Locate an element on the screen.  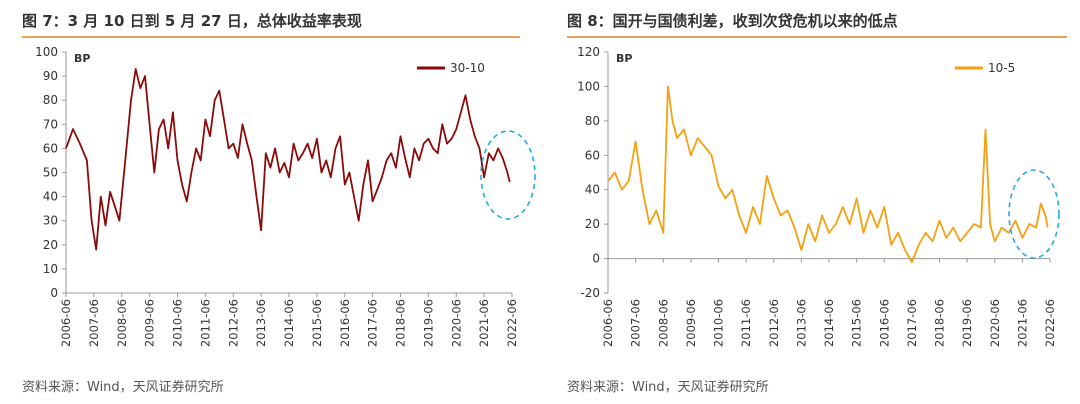
y-tick-label: 70 is located at coordinates (50, 124).